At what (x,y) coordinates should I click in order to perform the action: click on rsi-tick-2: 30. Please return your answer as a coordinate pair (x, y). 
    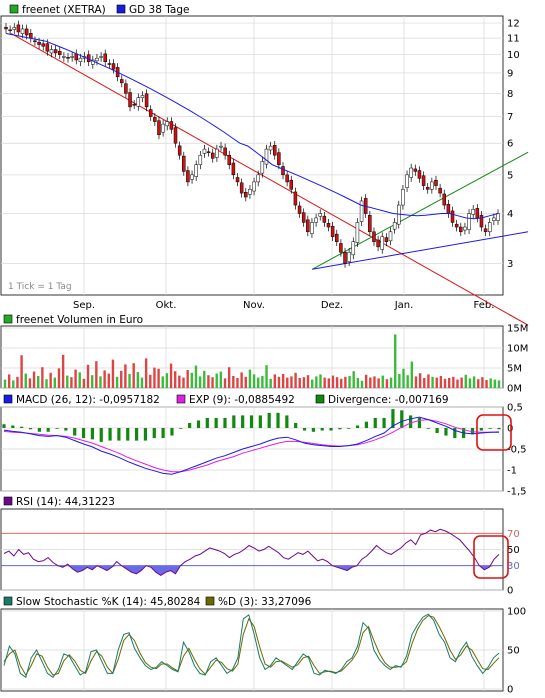
    Looking at the image, I should click on (513, 566).